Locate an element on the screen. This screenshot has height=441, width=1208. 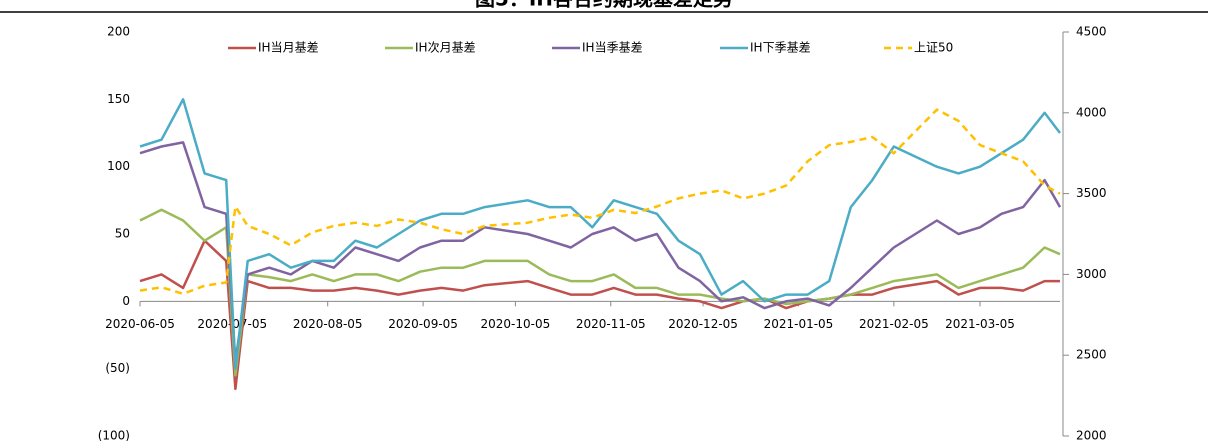
x-tick-label: 2020-12-05 is located at coordinates (703, 324).